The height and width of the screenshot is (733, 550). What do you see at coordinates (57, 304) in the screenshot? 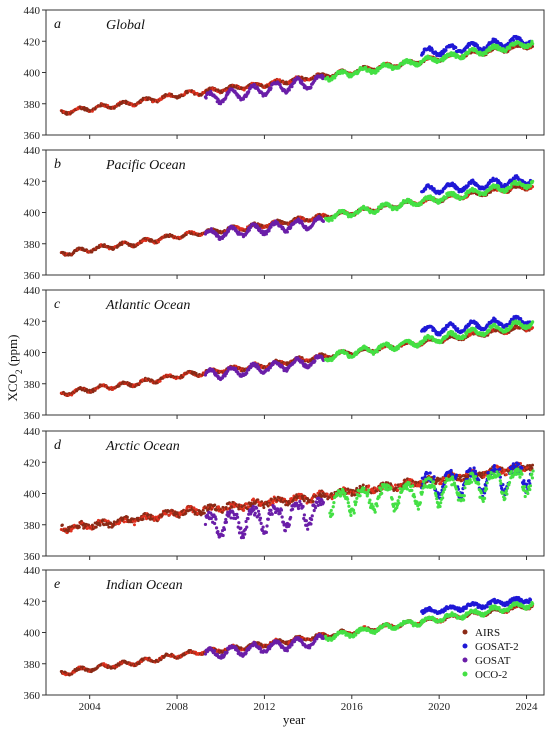
I see `panel-label-c: c` at bounding box center [57, 304].